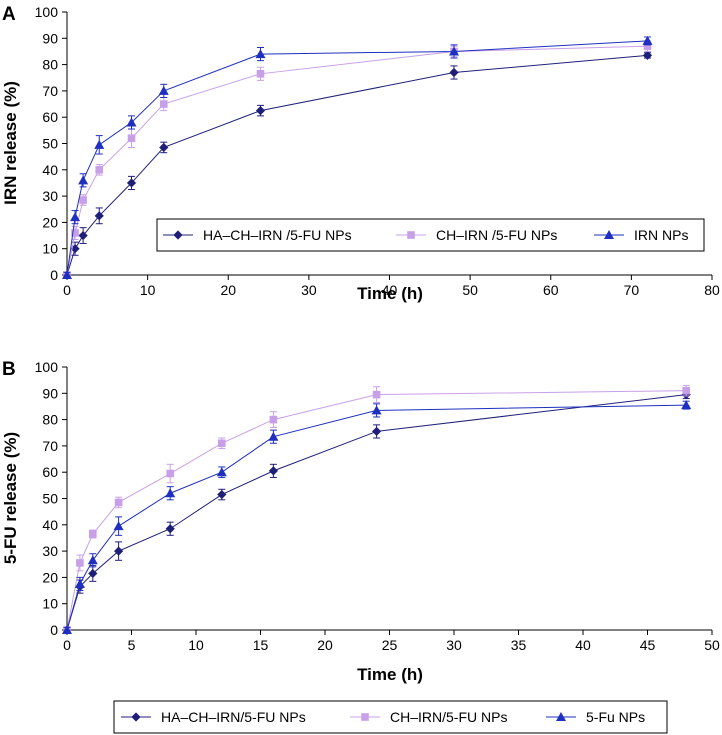 The image size is (722, 735). Describe the element at coordinates (148, 290) in the screenshot. I see `a-xtick-label: 10` at that location.